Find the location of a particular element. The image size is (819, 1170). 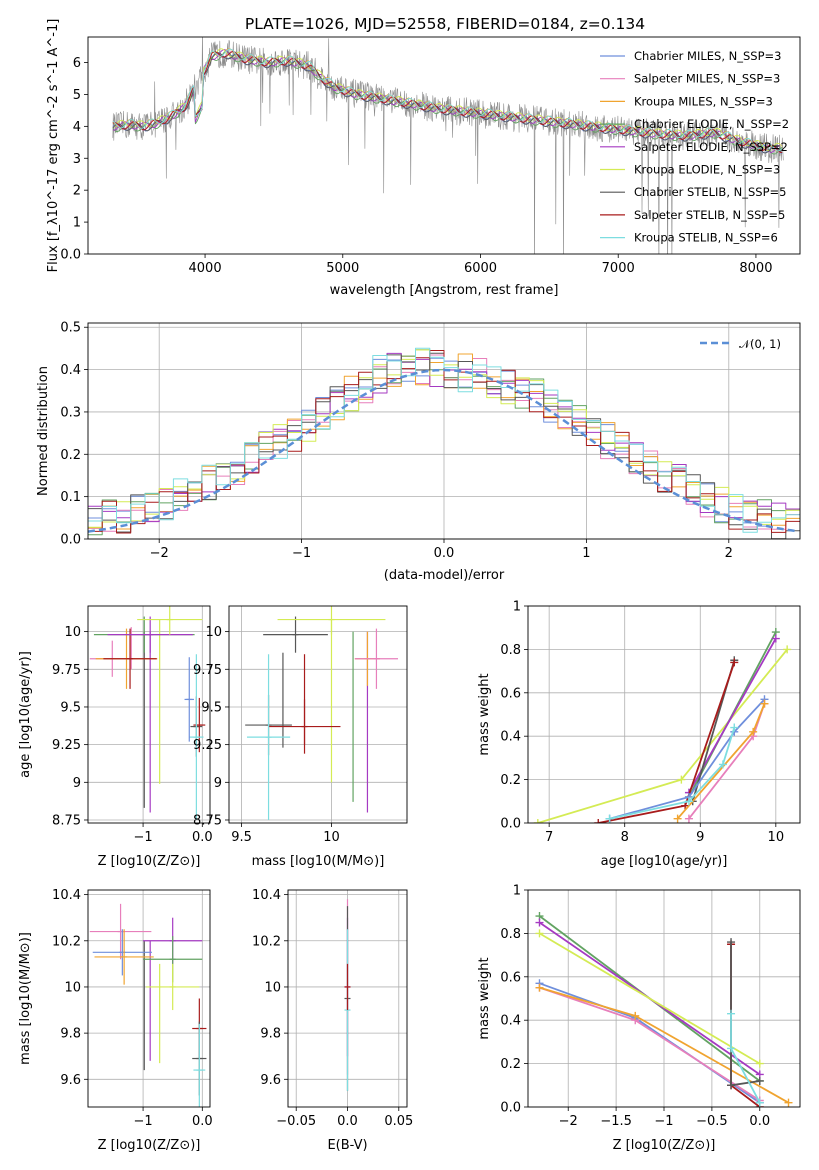

x-axis-label: E(B-V) is located at coordinates (347, 1145).